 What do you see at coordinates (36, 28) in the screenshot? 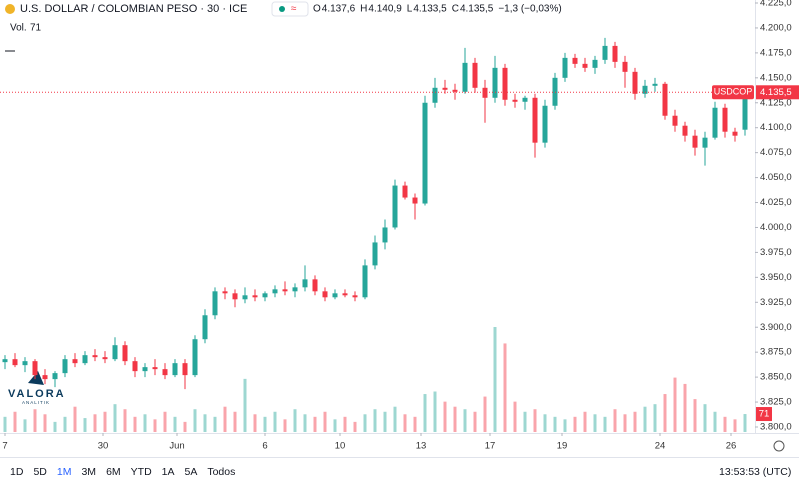
I see `volume-value: 71` at bounding box center [36, 28].